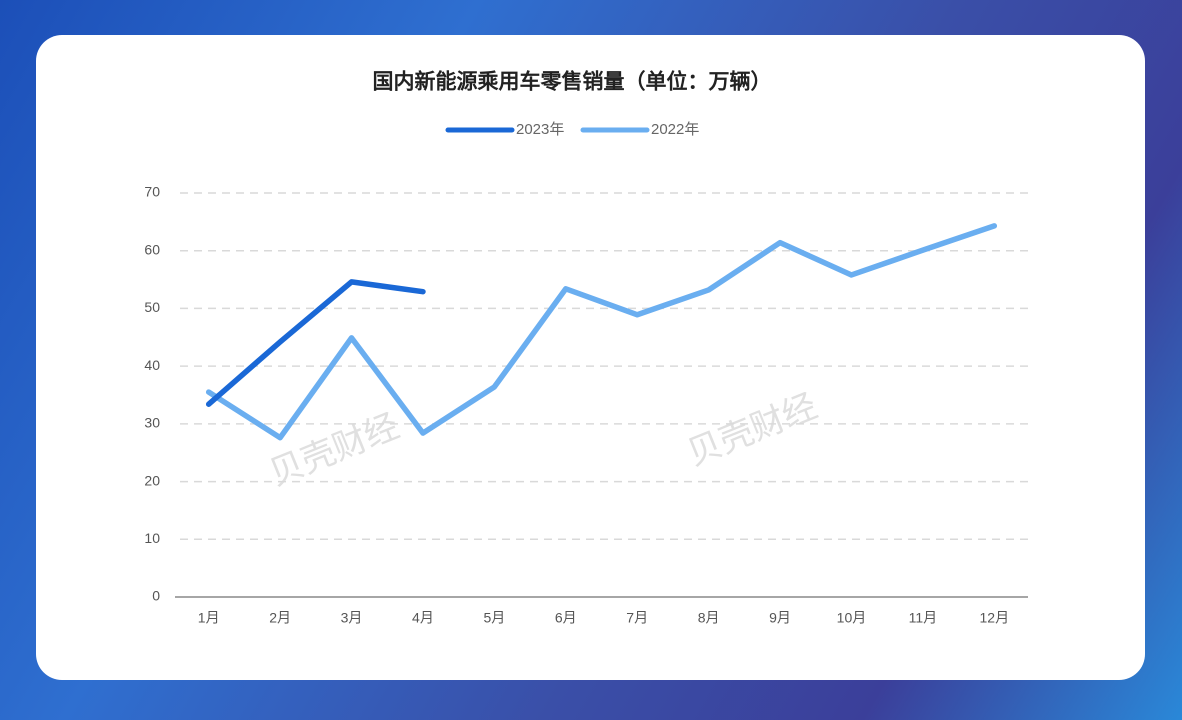  What do you see at coordinates (152, 423) in the screenshot?
I see `y-tick-label: 30` at bounding box center [152, 423].